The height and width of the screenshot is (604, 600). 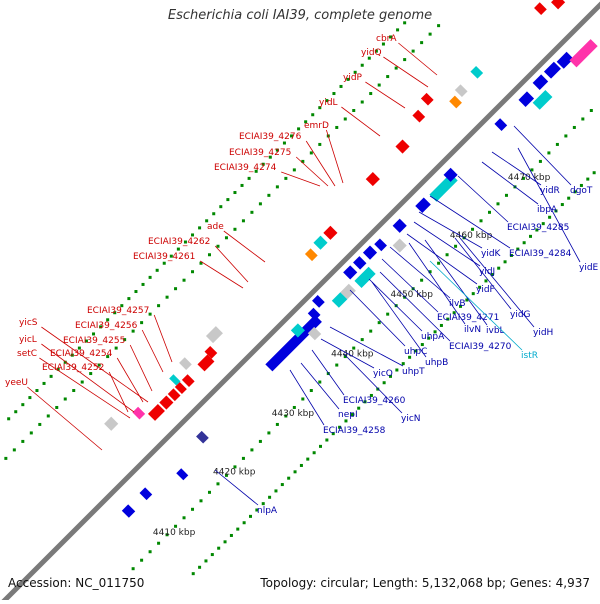 I want to click on gene-label-bottom: uhpC, so click(x=415, y=352).